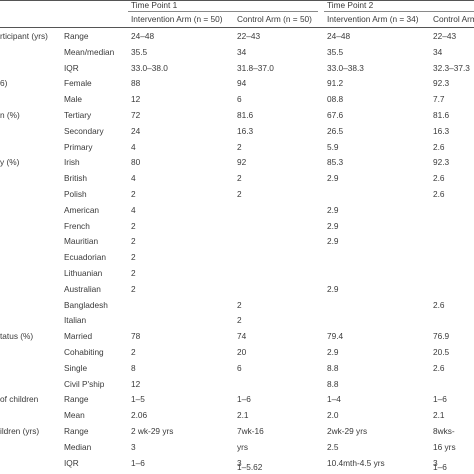 This screenshot has height=474, width=474. Describe the element at coordinates (81, 241) in the screenshot. I see `row-label: Mauritian` at that location.